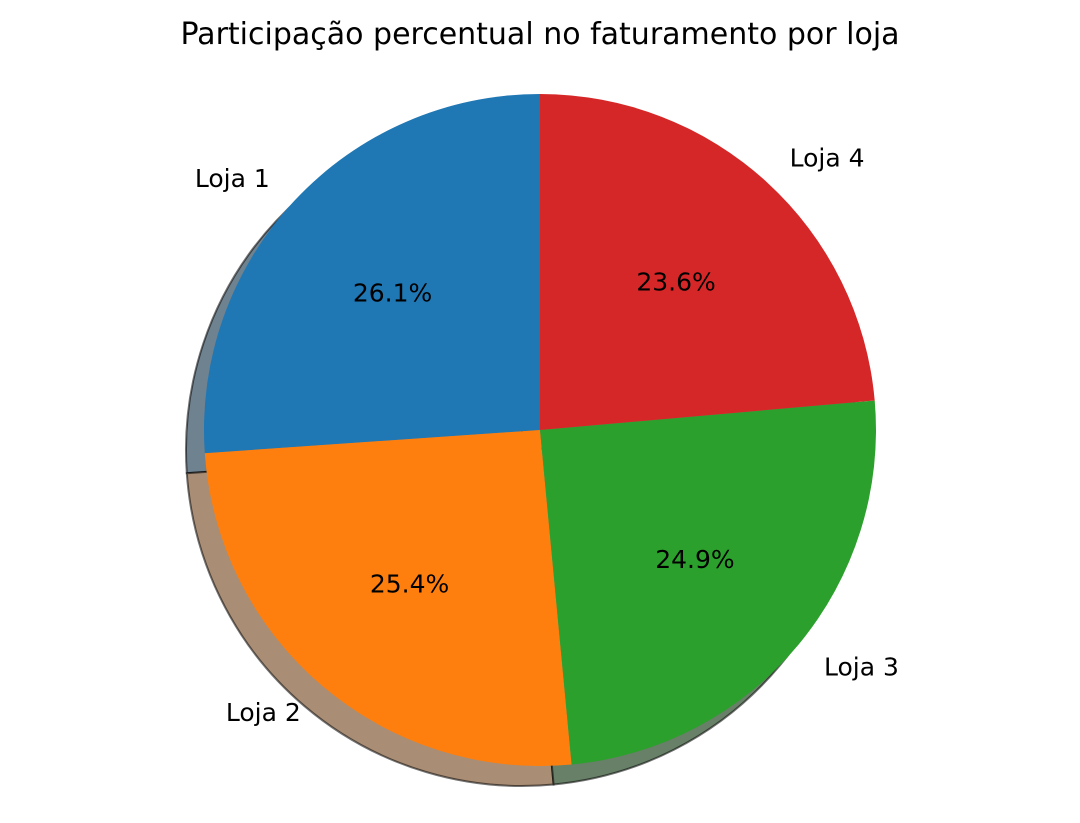 The width and height of the screenshot is (1080, 823). I want to click on slice-percent-loja-2: 25.4%, so click(409, 584).